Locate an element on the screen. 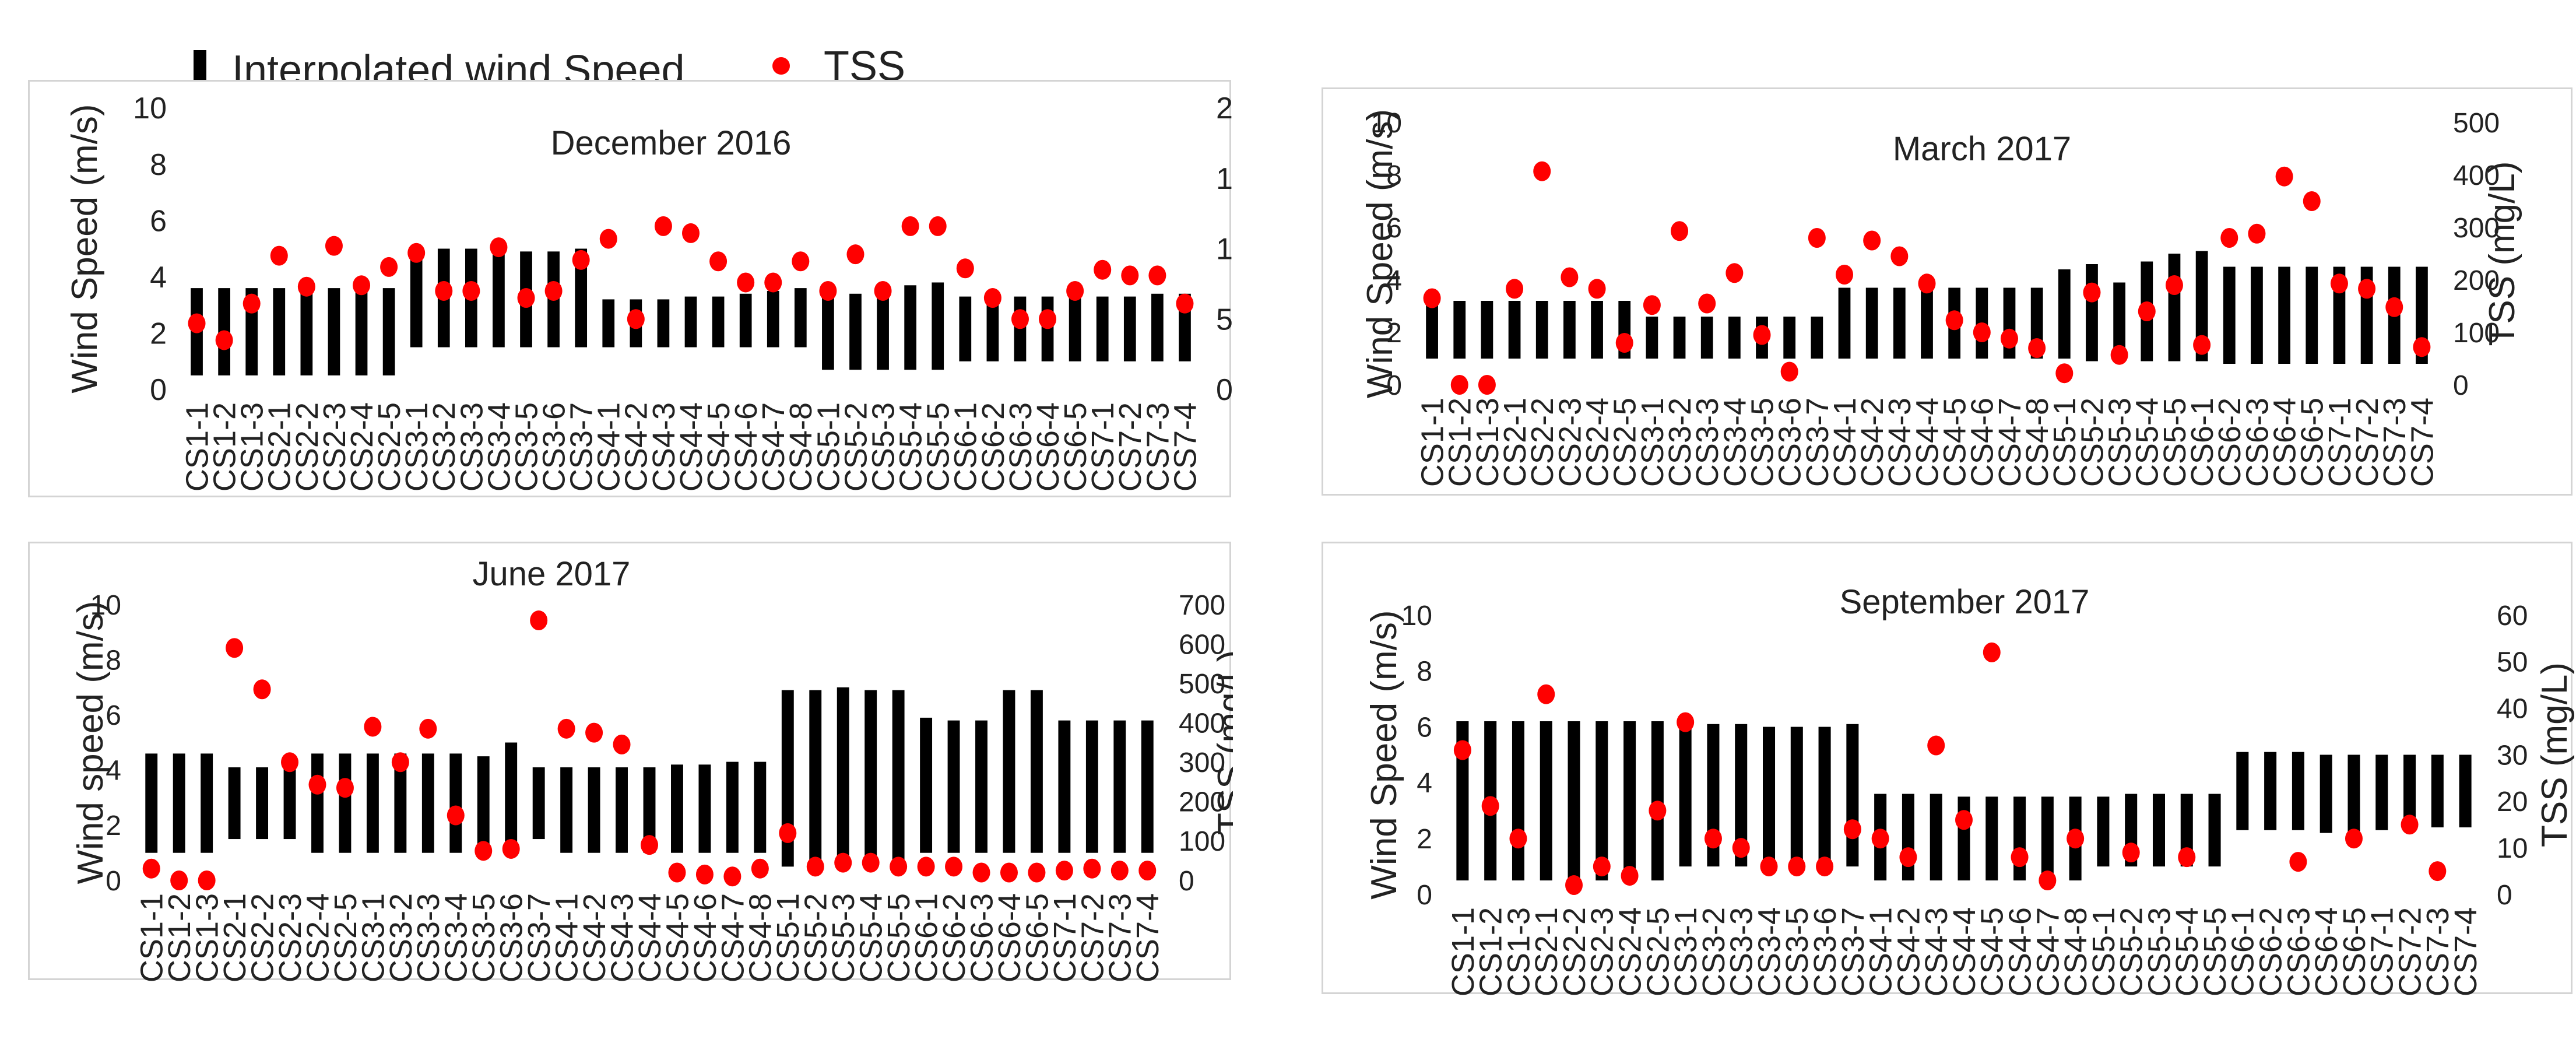 The width and height of the screenshot is (2576, 1039). y-tick-label: 10 is located at coordinates (105, 605).